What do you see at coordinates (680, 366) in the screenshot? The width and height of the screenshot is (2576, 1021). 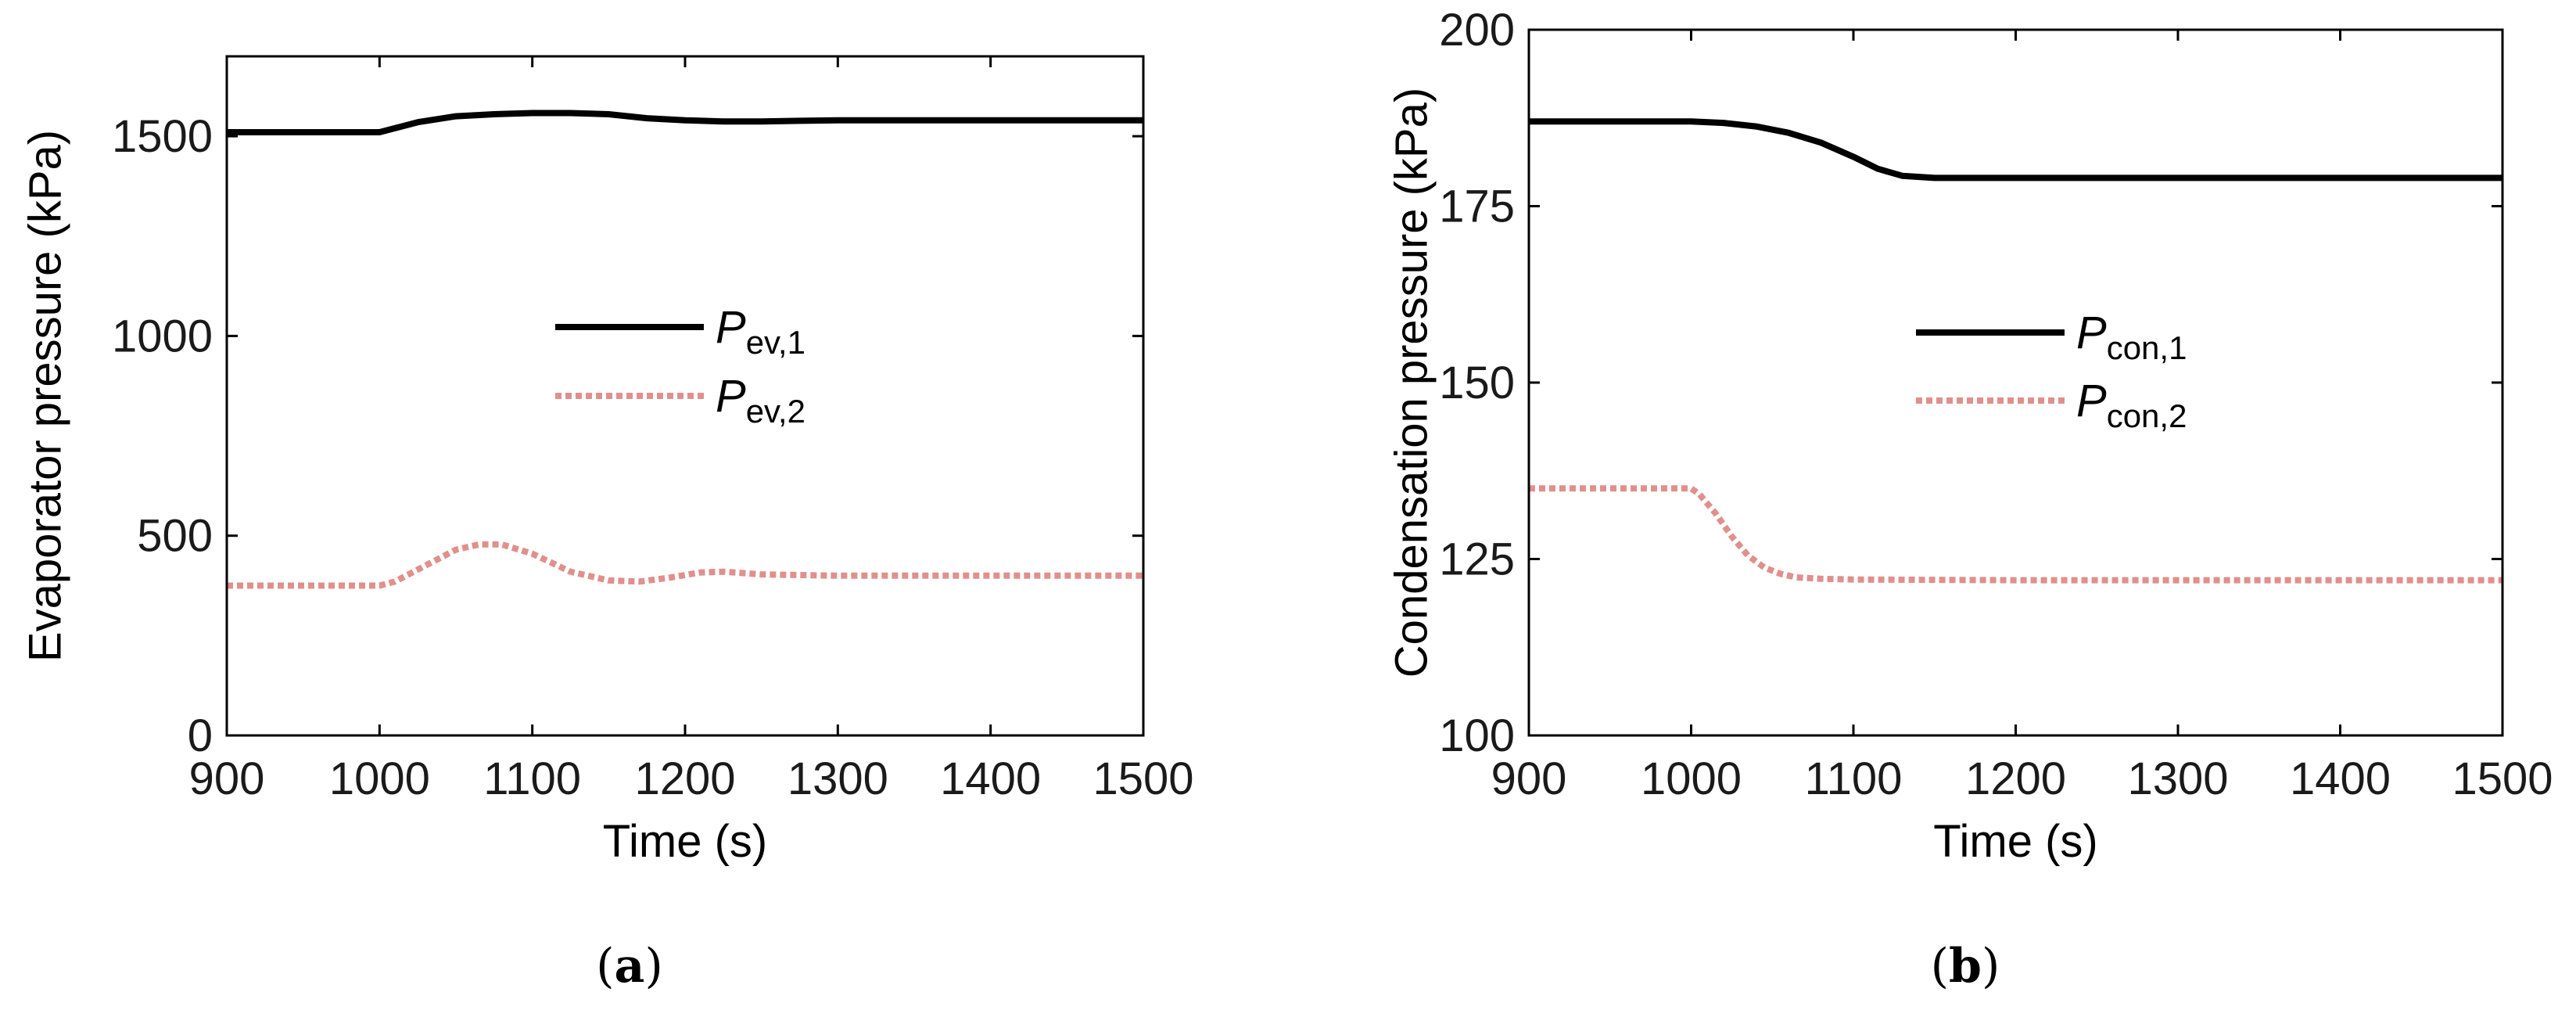 I see `legend: Pev,1 Pev,2` at bounding box center [680, 366].